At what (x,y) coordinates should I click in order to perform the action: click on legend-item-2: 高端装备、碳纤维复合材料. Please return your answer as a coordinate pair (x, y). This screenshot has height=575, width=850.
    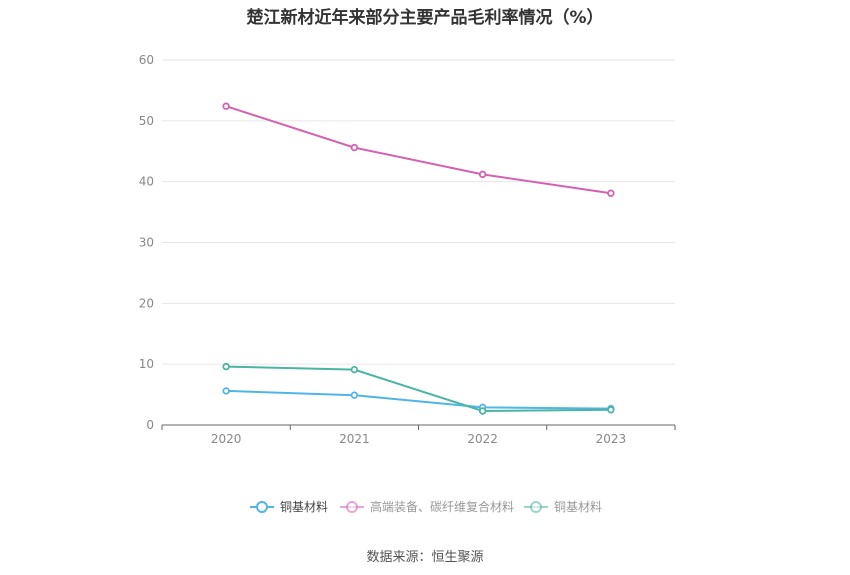
    Looking at the image, I should click on (427, 506).